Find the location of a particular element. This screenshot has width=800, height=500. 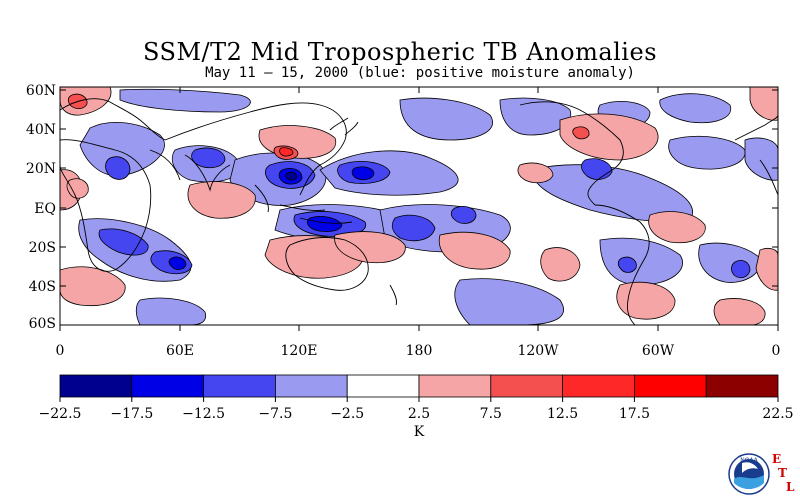

lon-label: 180 is located at coordinates (419, 351).